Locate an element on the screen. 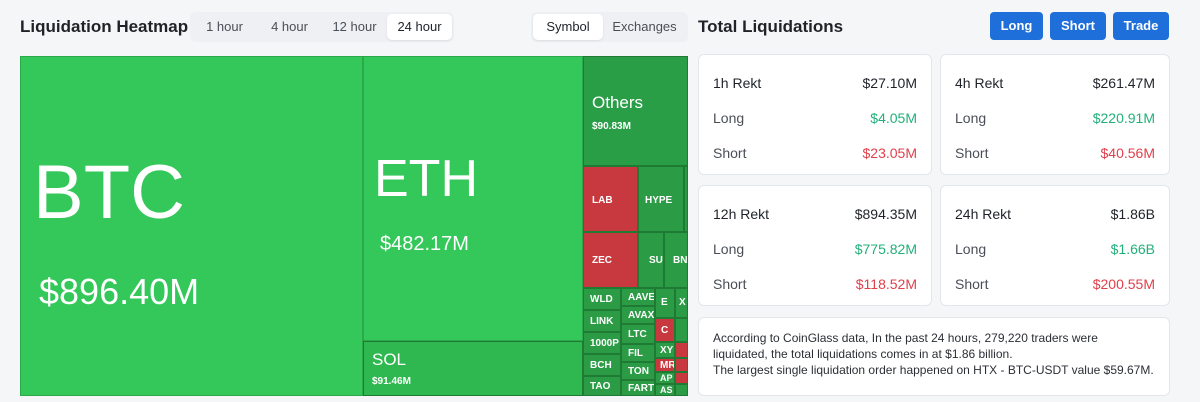  tile-x: X is located at coordinates (681, 303).